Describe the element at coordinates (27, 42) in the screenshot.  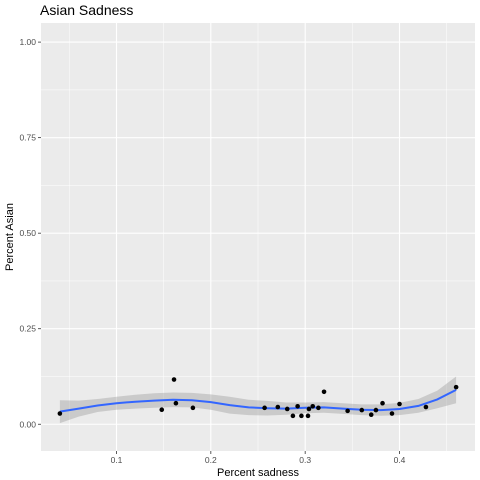
I see `y-tick-label: 1.00` at that location.